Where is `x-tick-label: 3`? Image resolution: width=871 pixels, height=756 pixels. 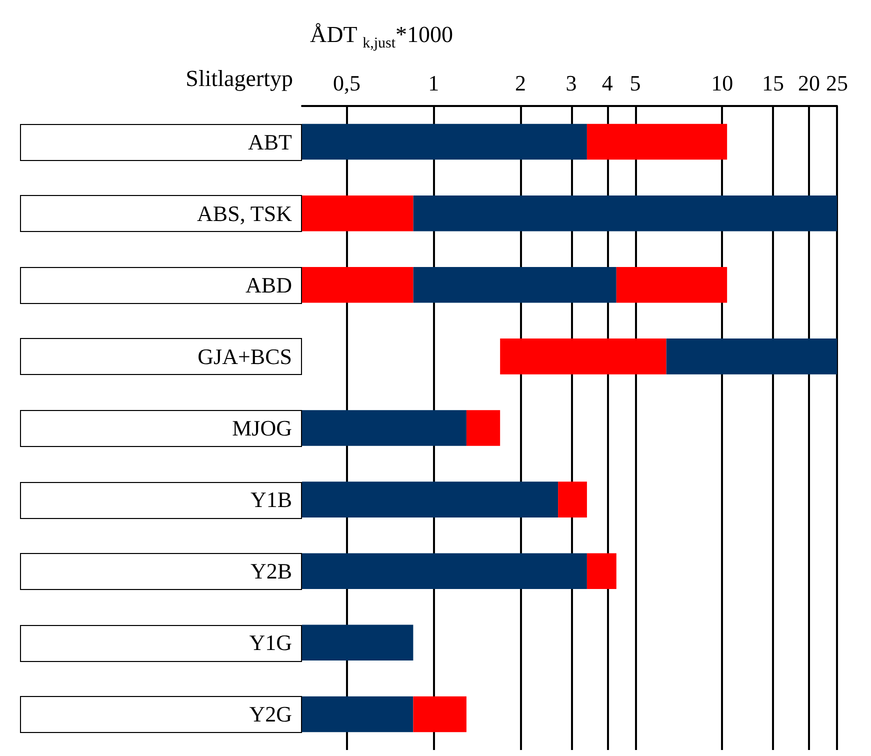
x-tick-label: 3 is located at coordinates (571, 83).